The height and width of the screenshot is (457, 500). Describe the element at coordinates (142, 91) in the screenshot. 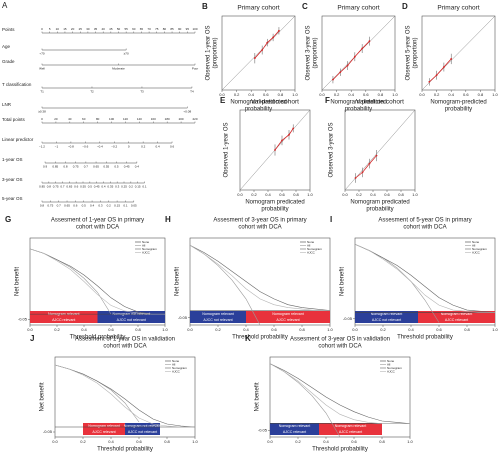

I see `row-tick-label: T3` at that location.